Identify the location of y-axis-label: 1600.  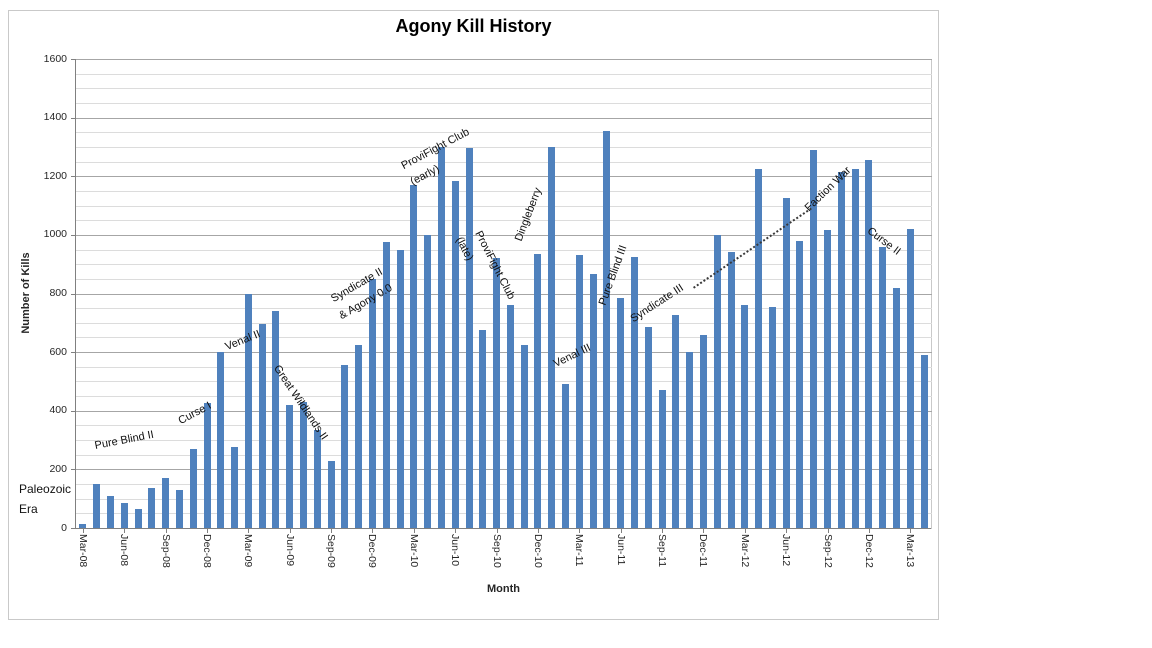
(55, 58).